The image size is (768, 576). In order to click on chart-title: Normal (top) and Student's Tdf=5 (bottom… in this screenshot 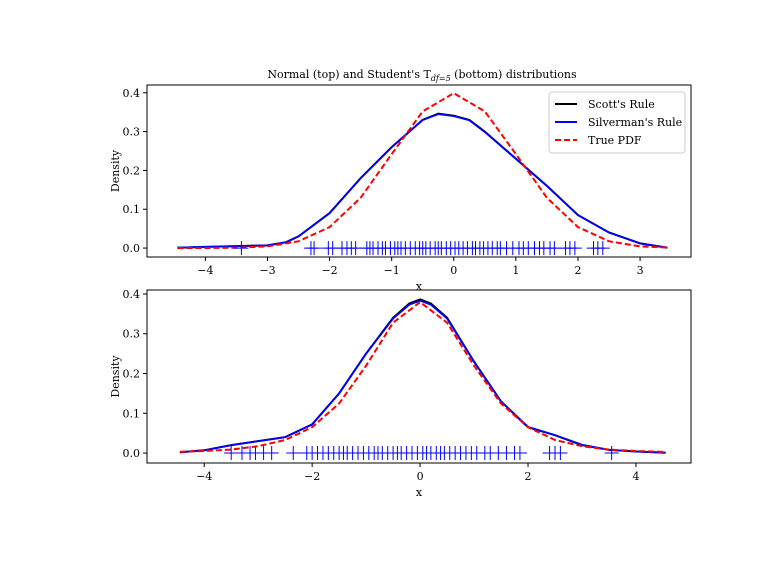, I will do `click(422, 75)`.